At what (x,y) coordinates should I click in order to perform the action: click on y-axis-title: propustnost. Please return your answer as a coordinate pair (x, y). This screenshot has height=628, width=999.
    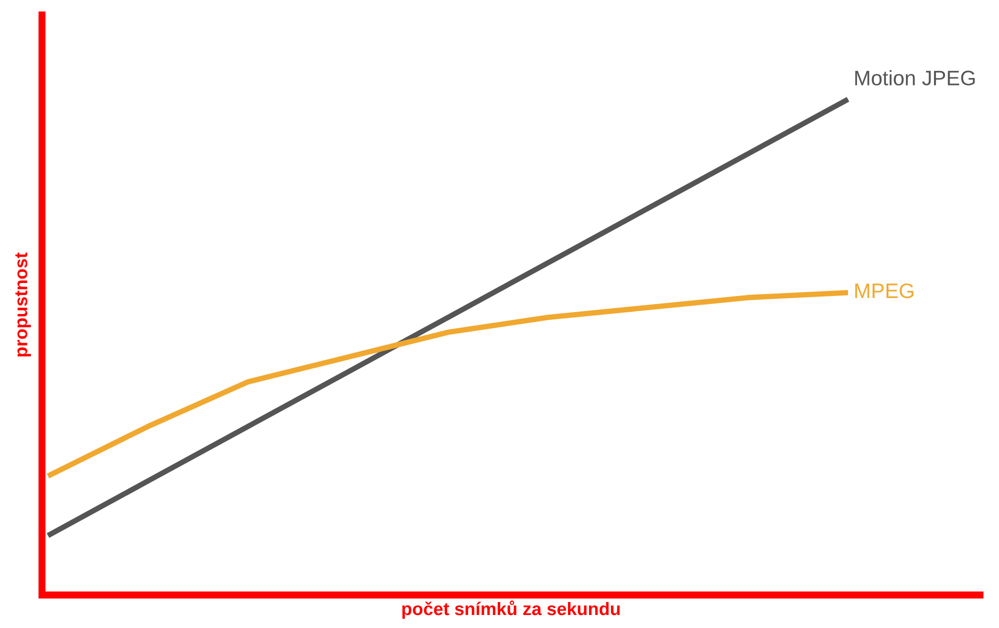
    Looking at the image, I should click on (23, 304).